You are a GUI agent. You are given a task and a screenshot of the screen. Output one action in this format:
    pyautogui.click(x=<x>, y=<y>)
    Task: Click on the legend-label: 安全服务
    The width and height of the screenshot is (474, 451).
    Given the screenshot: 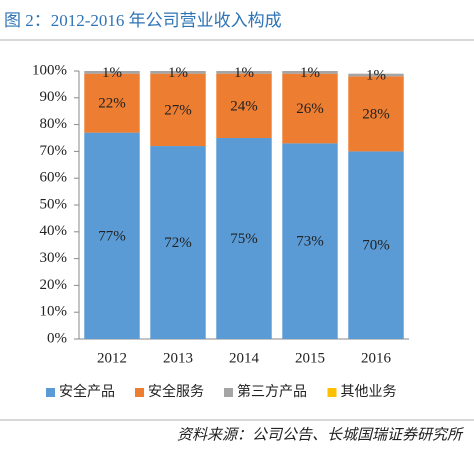 What is the action you would take?
    pyautogui.click(x=176, y=391)
    